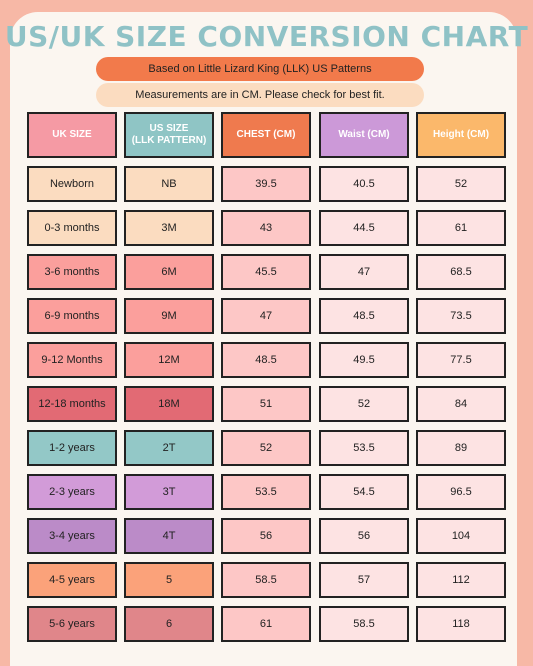  What do you see at coordinates (266, 448) in the screenshot?
I see `chest-cell: 52` at bounding box center [266, 448].